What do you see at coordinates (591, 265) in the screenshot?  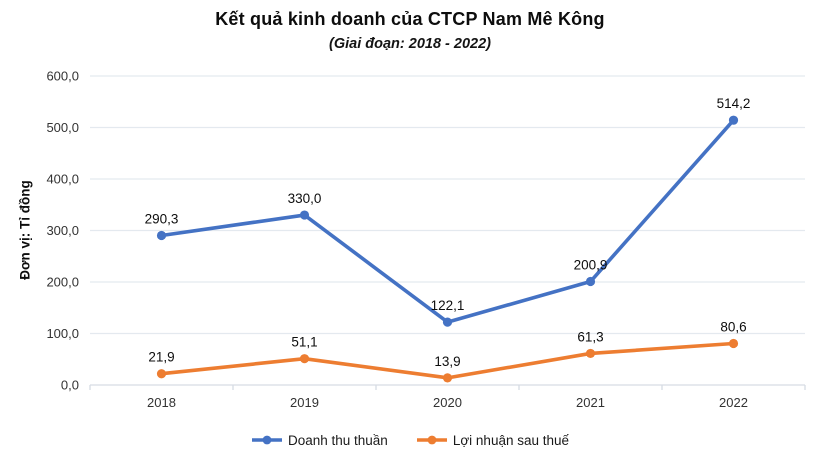 I see `data-label: 200,9` at bounding box center [591, 265].